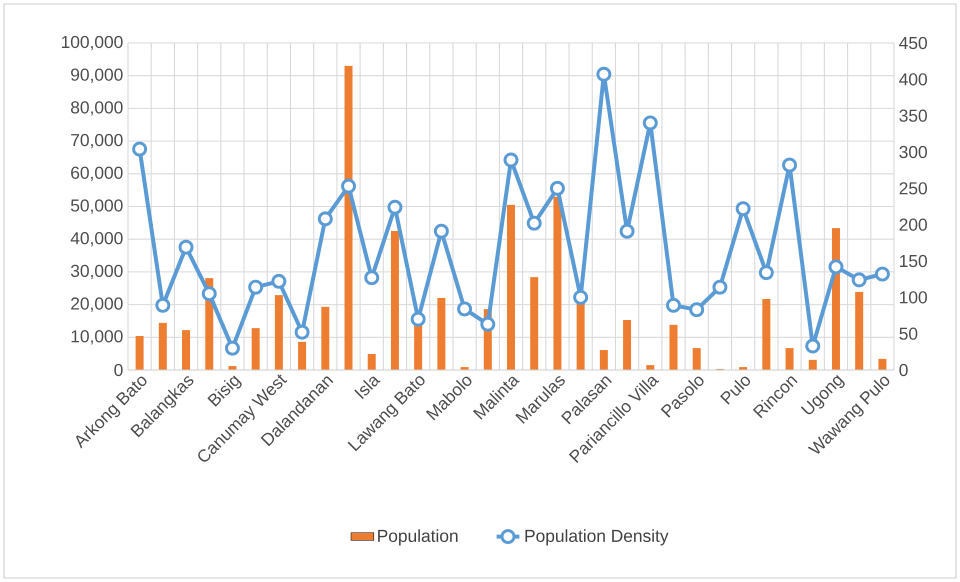 The height and width of the screenshot is (582, 960). I want to click on y-tick-label: 30,000, so click(96, 272).